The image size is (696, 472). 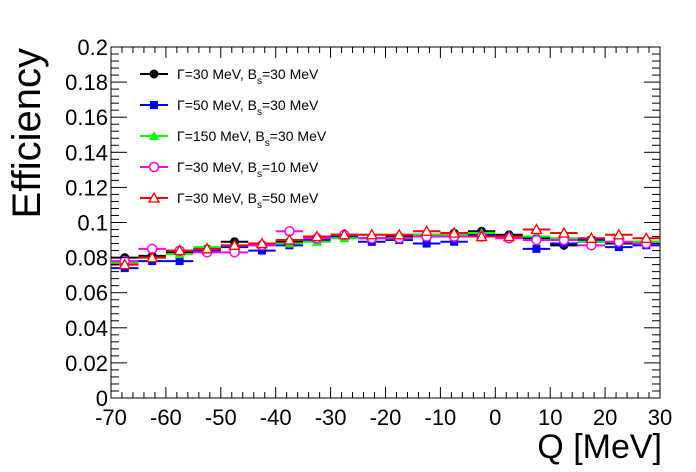 What do you see at coordinates (86, 82) in the screenshot?
I see `y-tick-label: 0.18` at bounding box center [86, 82].